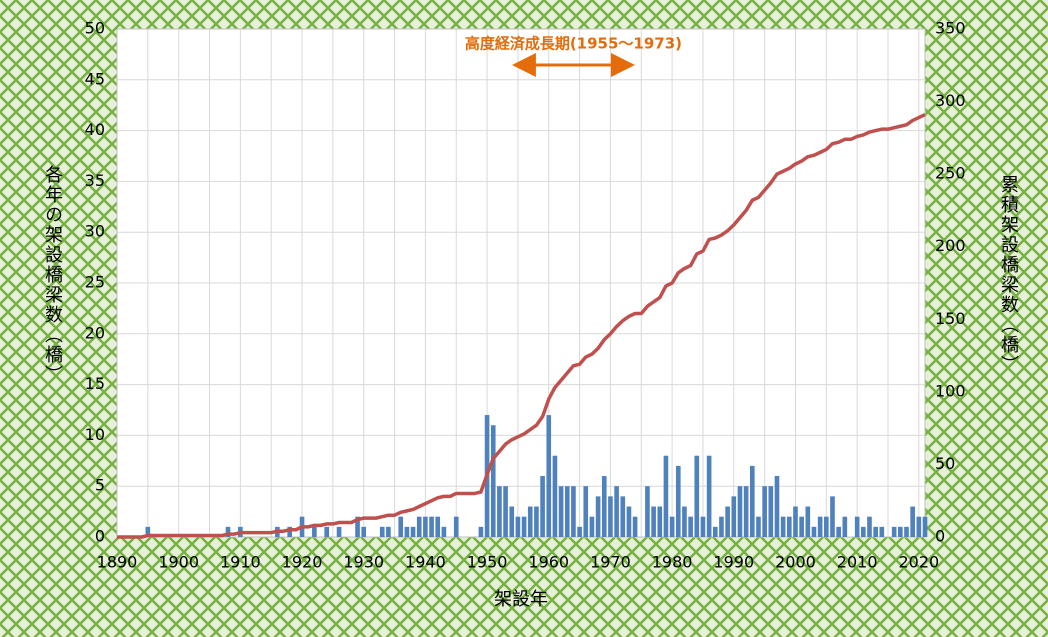 This screenshot has width=1048, height=637. I want to click on y2-axis-title: 累積架設橋梁数（橋）, so click(1008, 275).